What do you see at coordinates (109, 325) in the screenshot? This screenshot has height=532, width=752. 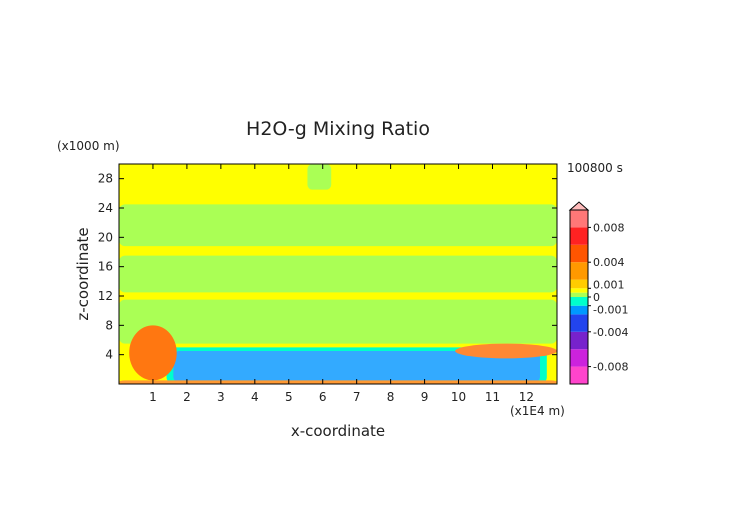 I see `y-tick-label: 8` at bounding box center [109, 325].